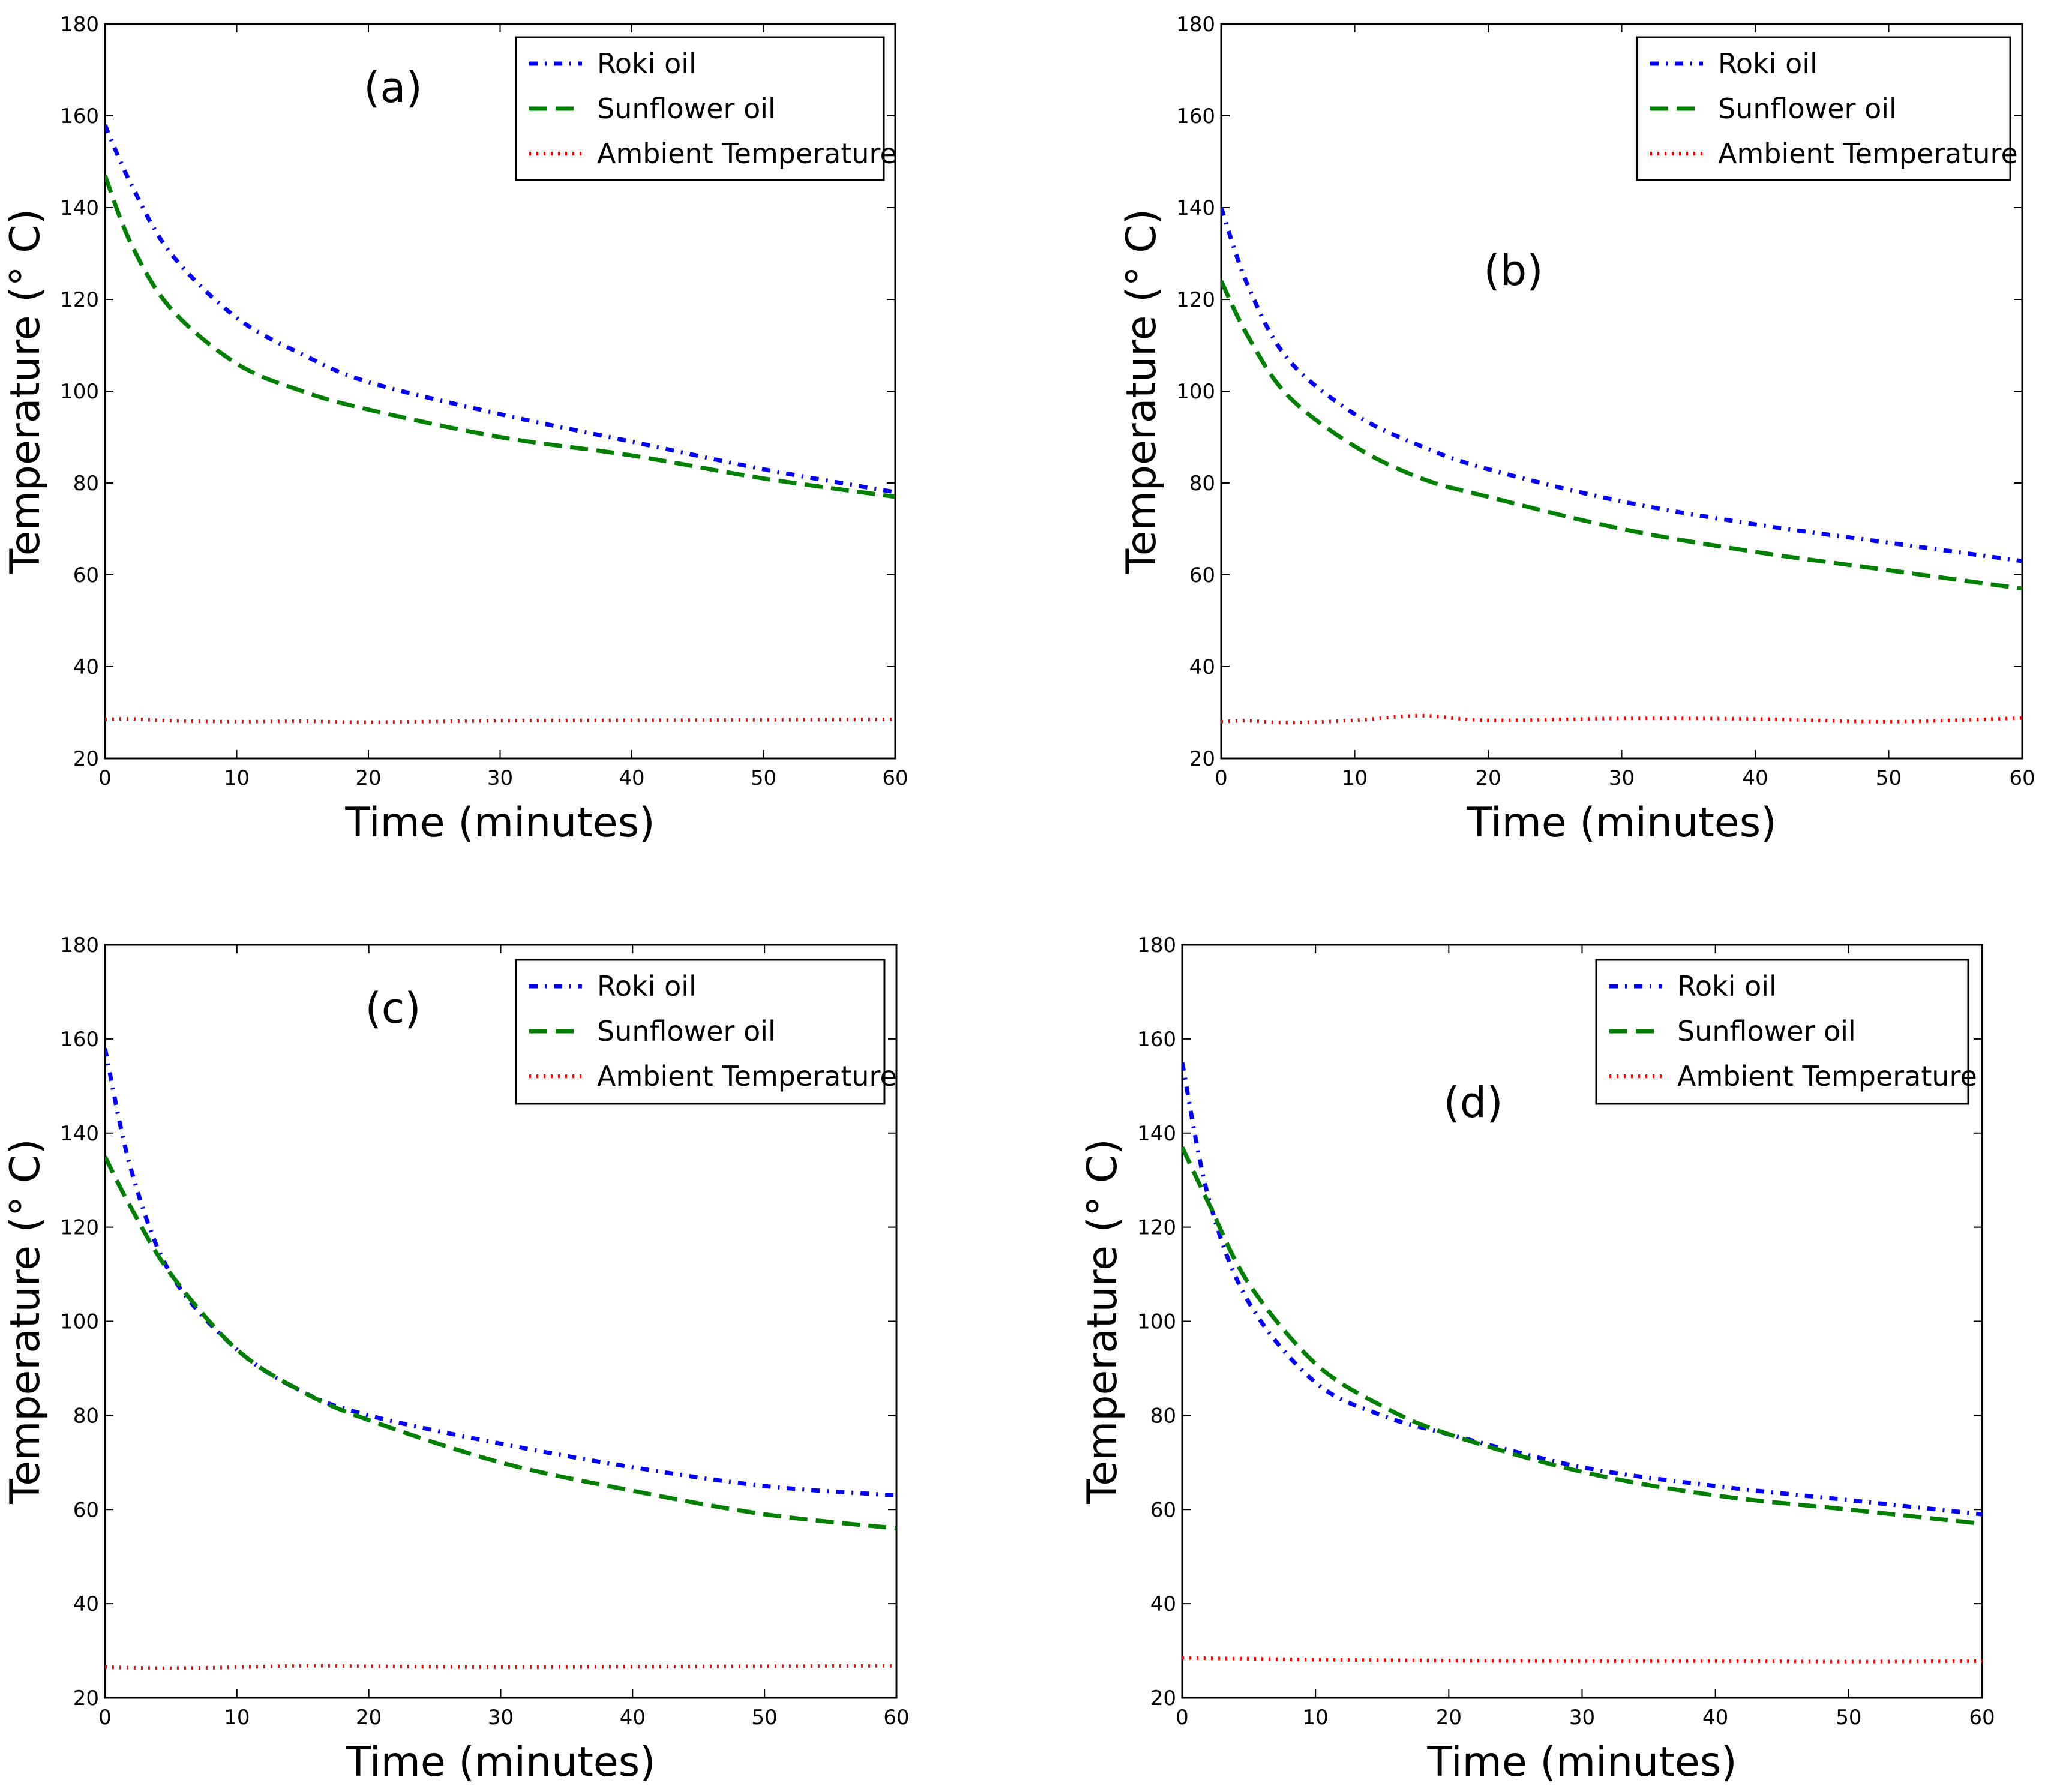 The image size is (2045, 1792). Describe the element at coordinates (1513, 270) in the screenshot. I see `panel-label: (b)` at that location.